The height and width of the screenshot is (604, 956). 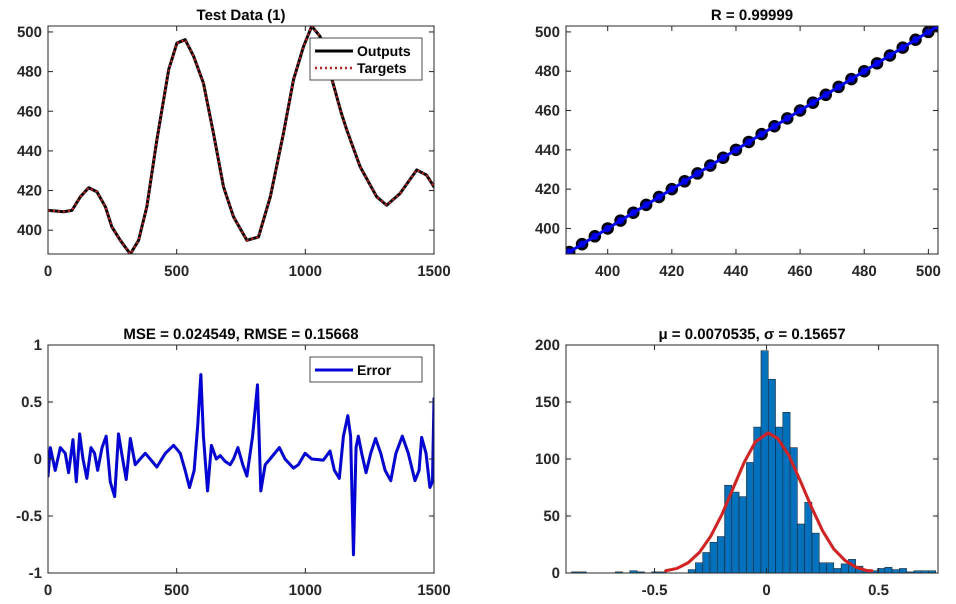 What do you see at coordinates (29, 516) in the screenshot?
I see `y-tick-label: -0.5` at bounding box center [29, 516].